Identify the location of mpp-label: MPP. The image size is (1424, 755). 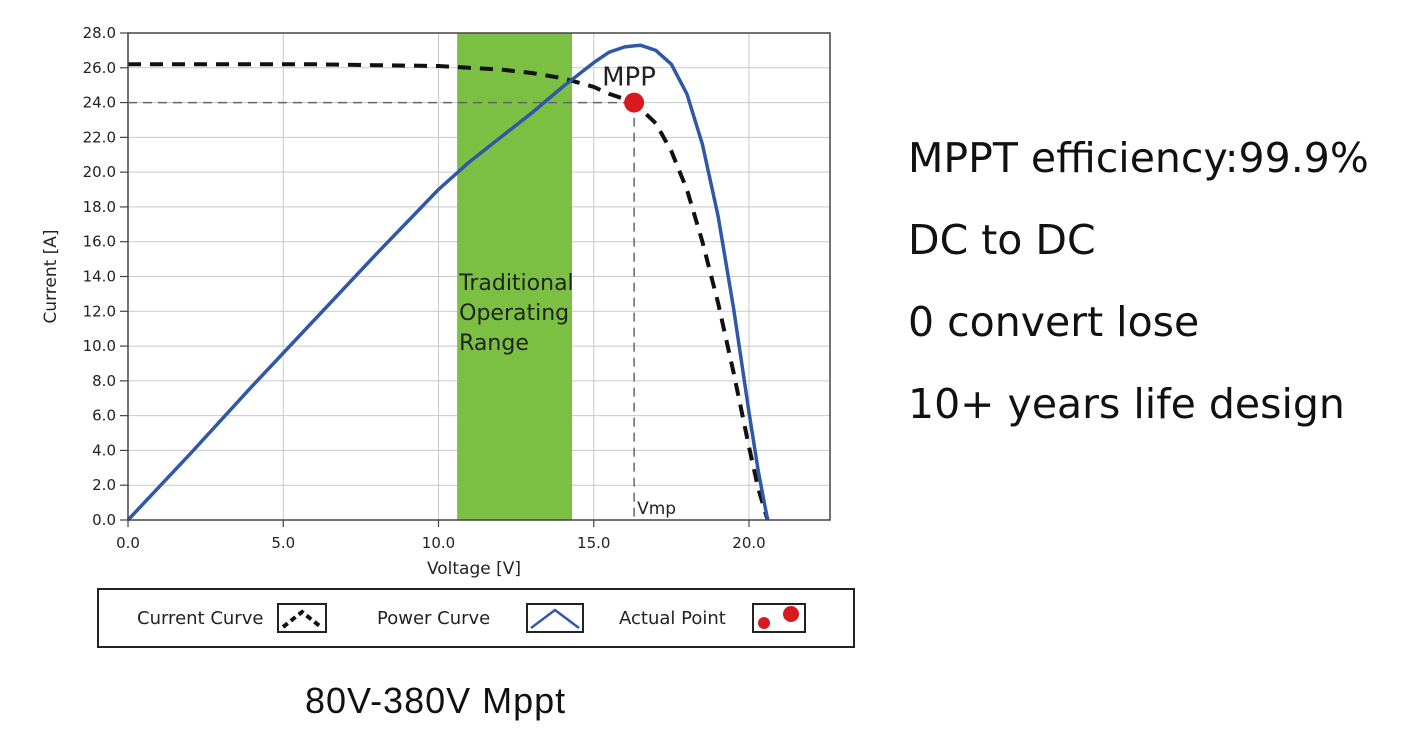
(629, 78).